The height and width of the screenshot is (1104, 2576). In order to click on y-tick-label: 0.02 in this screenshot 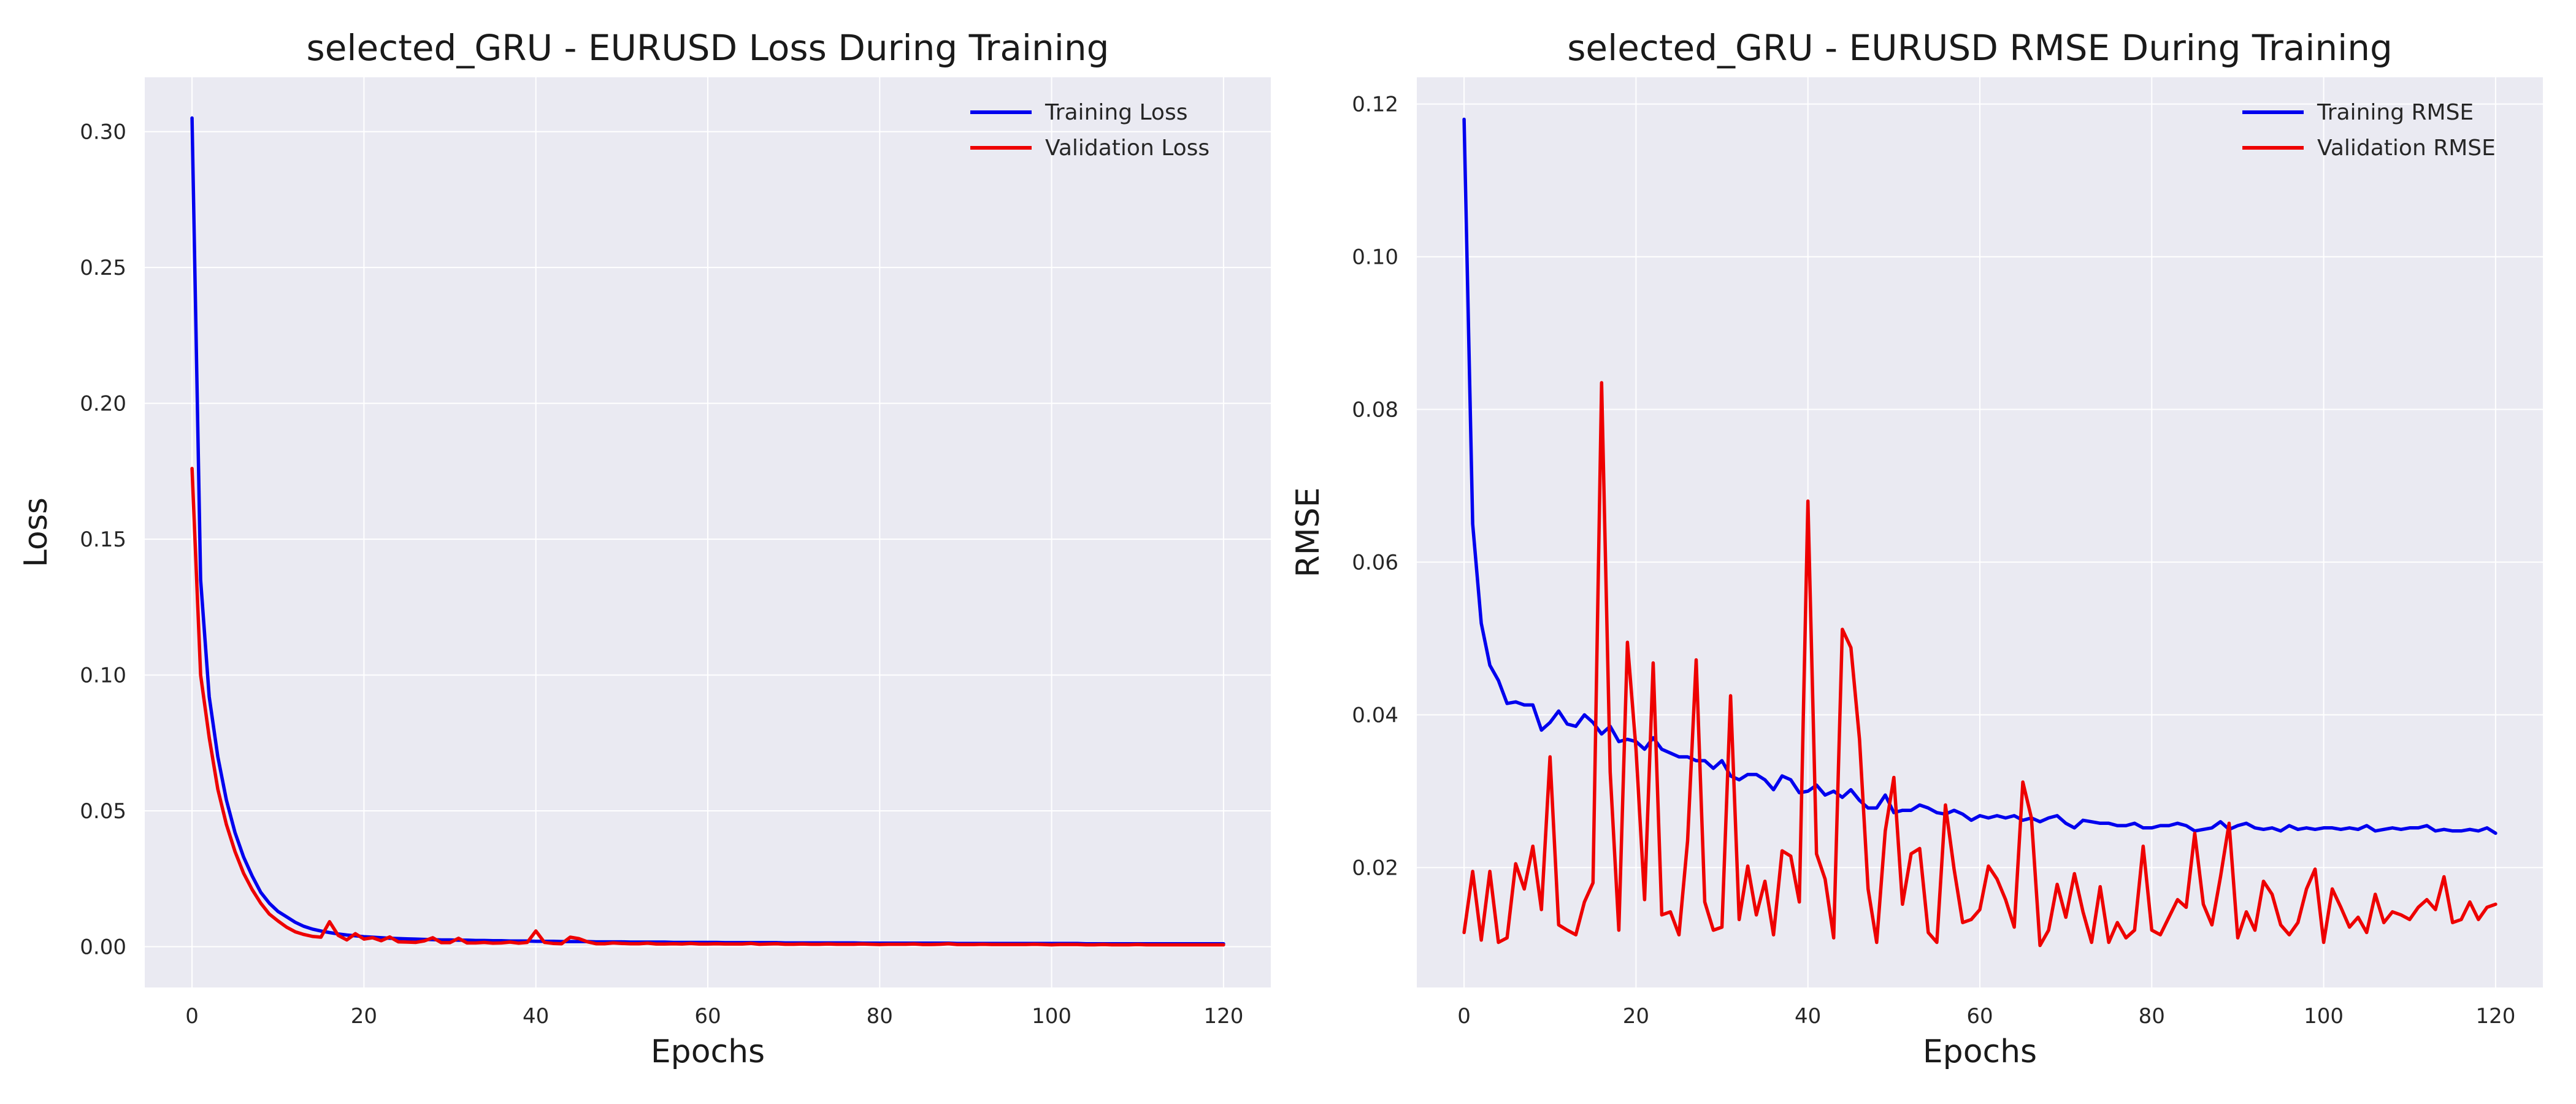, I will do `click(1375, 868)`.